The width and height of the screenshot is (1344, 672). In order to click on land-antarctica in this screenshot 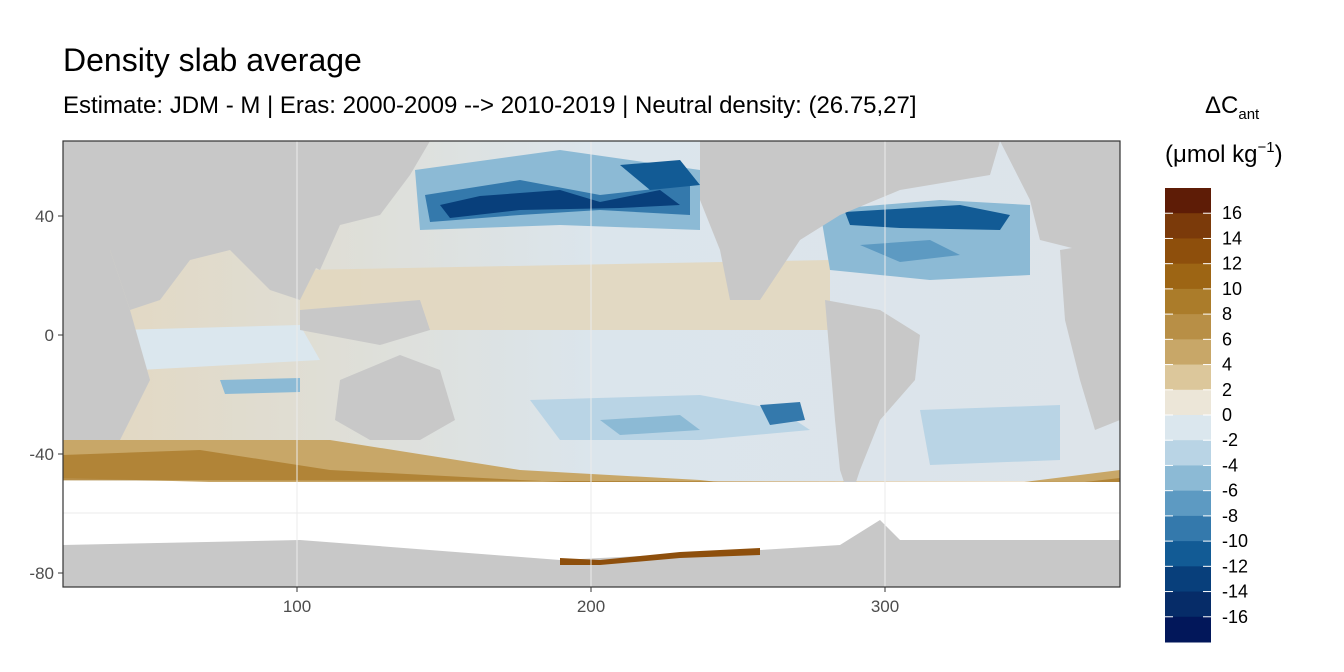, I will do `click(591, 553)`.